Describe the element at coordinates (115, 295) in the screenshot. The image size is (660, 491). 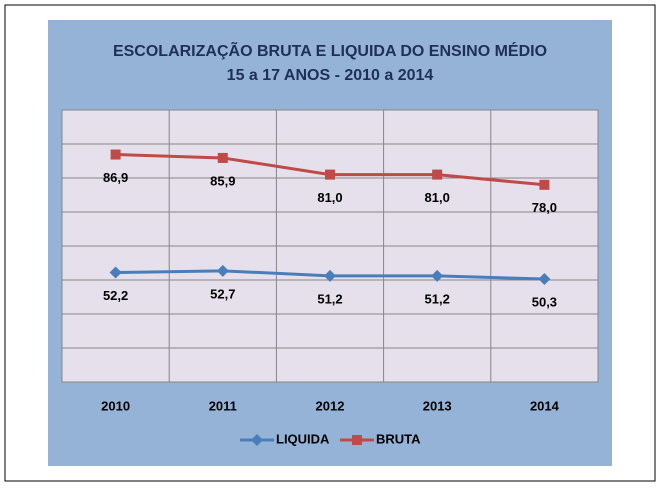
I see `data-label: 52,2` at that location.